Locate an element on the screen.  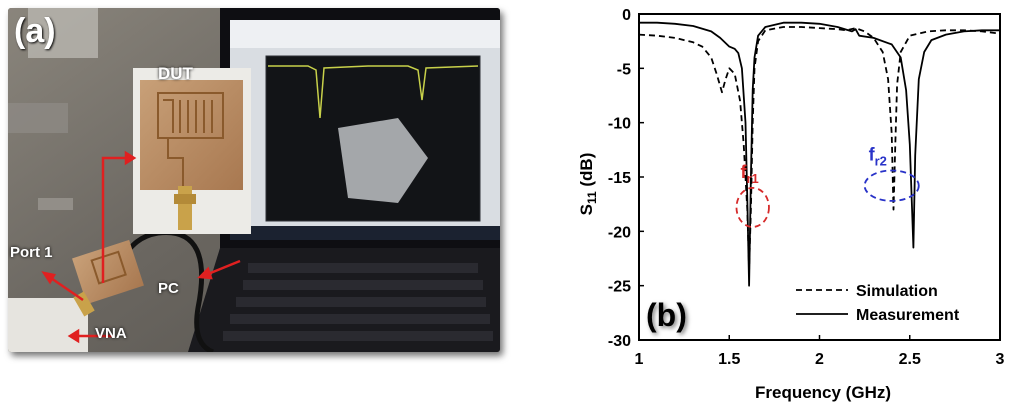
y-tick-label: -30 is located at coordinates (619, 341).